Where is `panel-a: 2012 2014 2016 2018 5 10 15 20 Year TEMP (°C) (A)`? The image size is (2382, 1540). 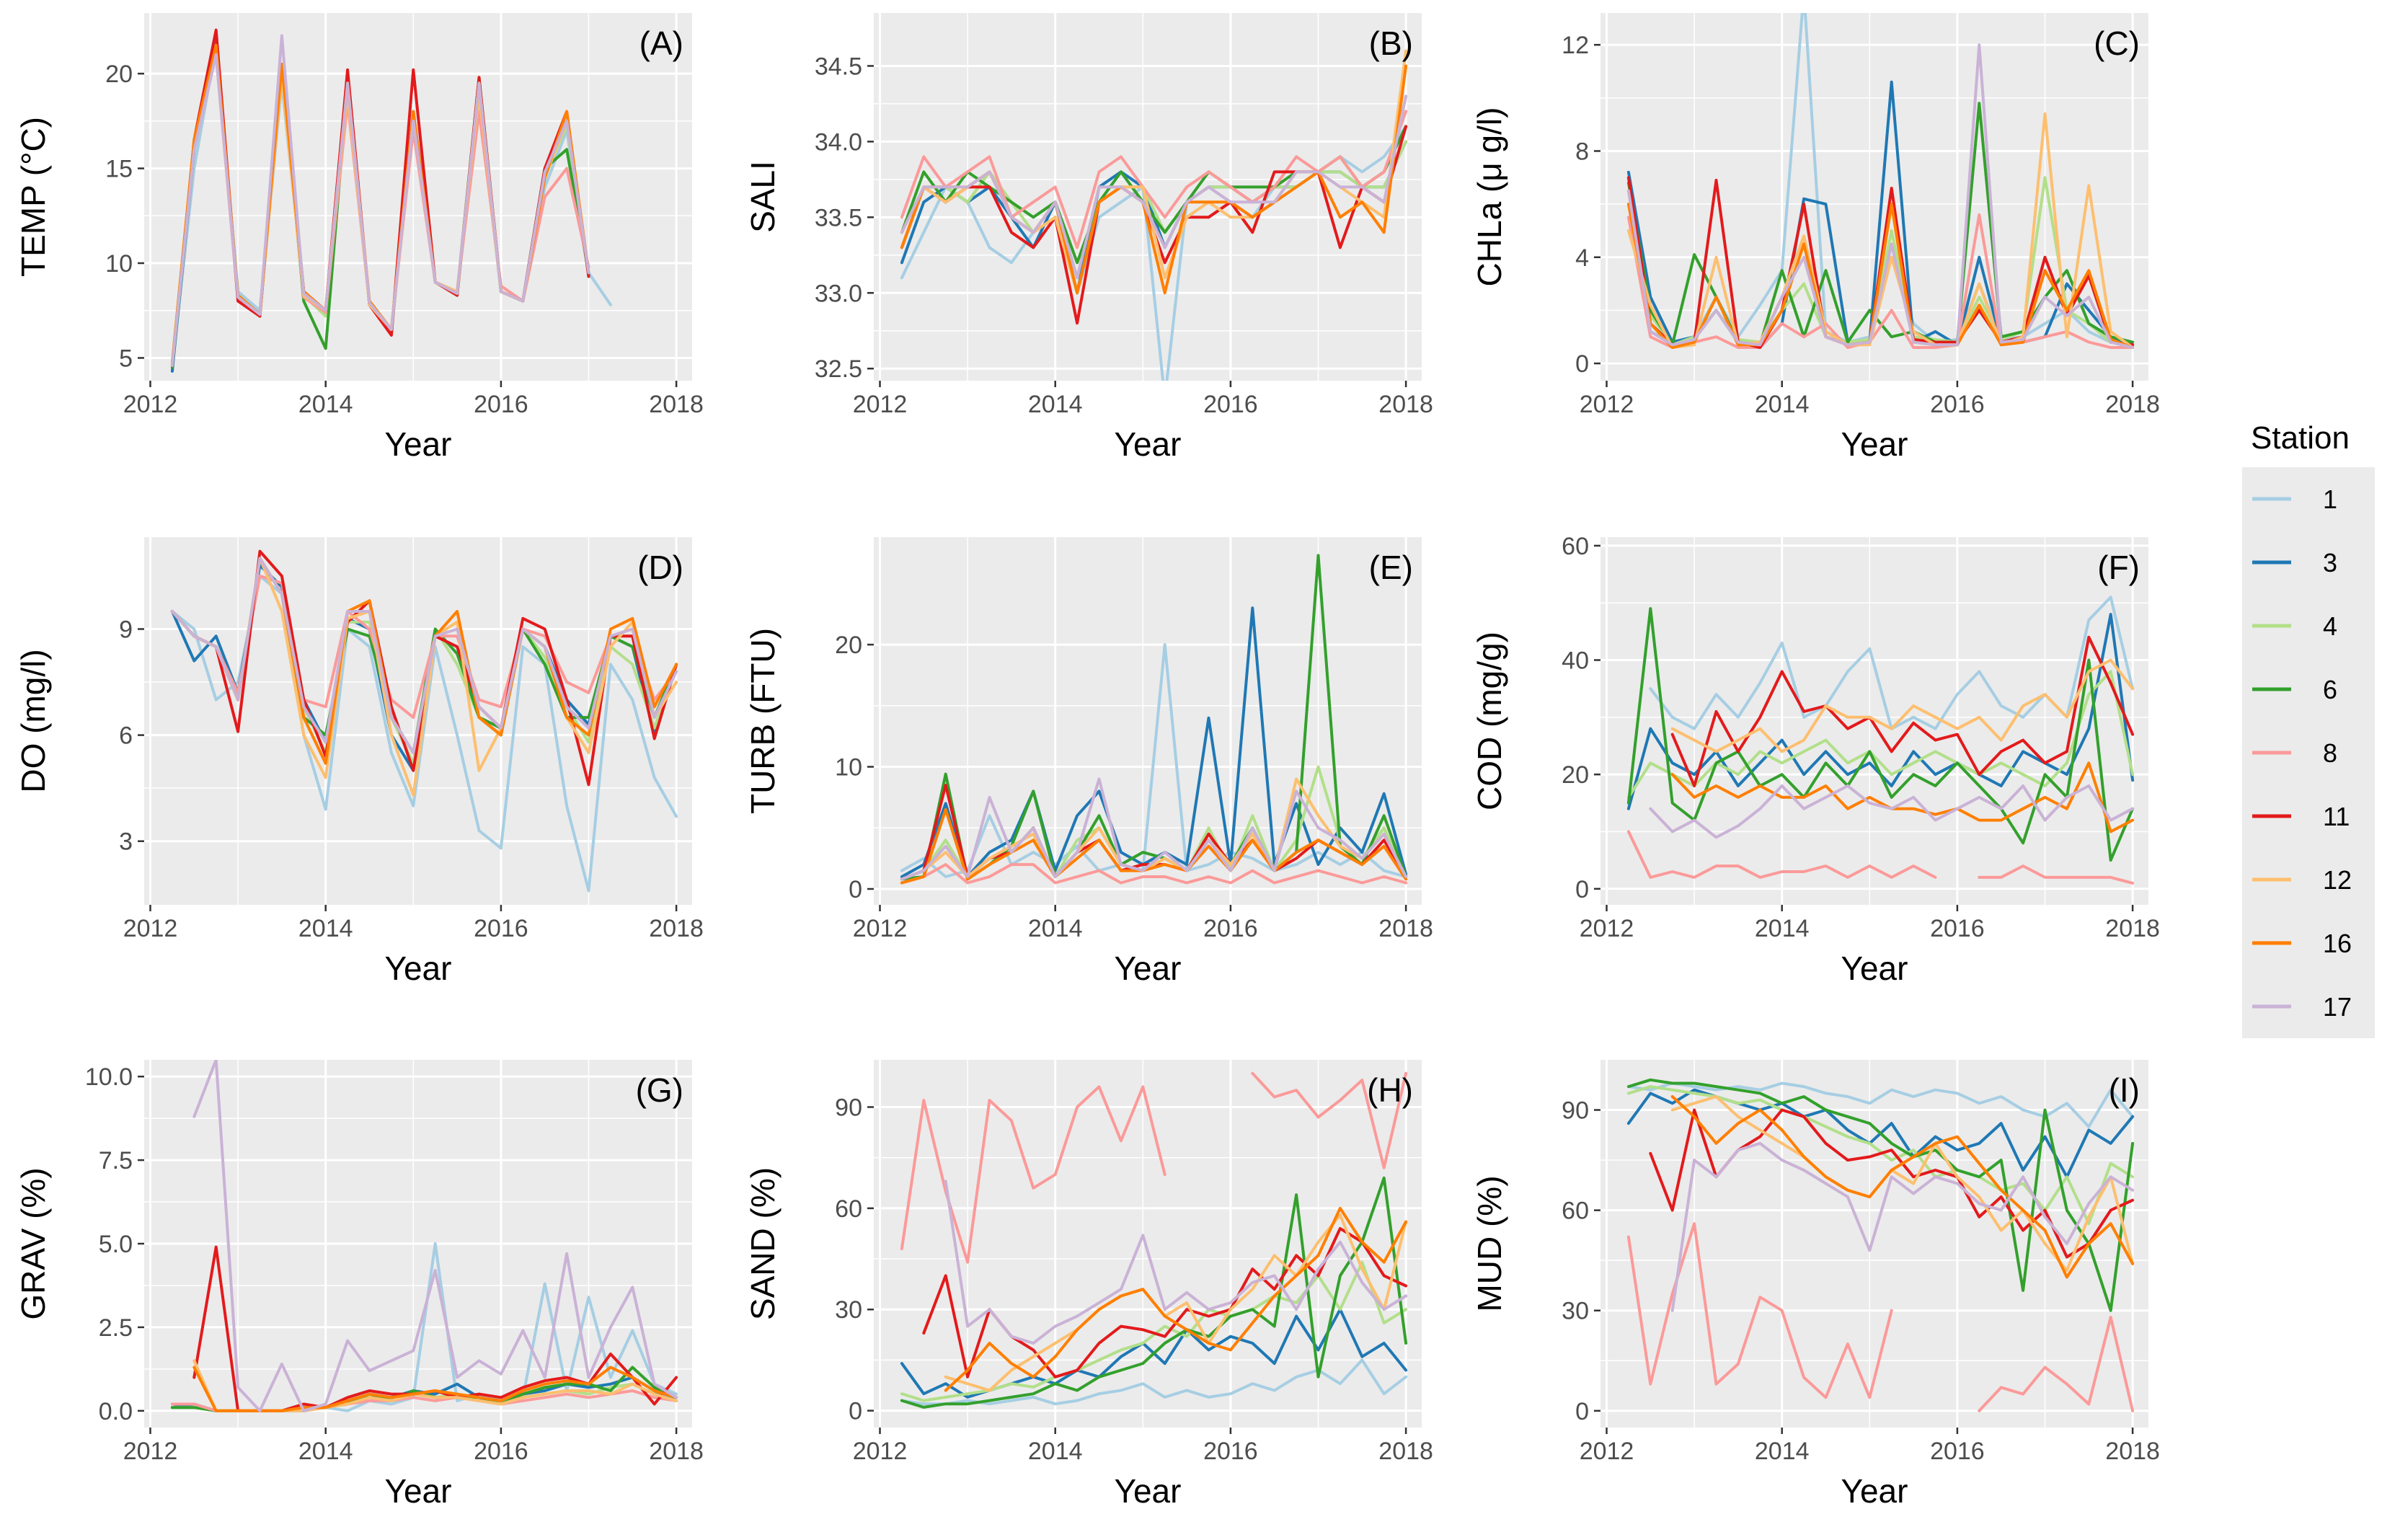 panel-a: 2012 2014 2016 2018 5 10 15 20 Year TEMP (°C) (A) is located at coordinates (359, 238).